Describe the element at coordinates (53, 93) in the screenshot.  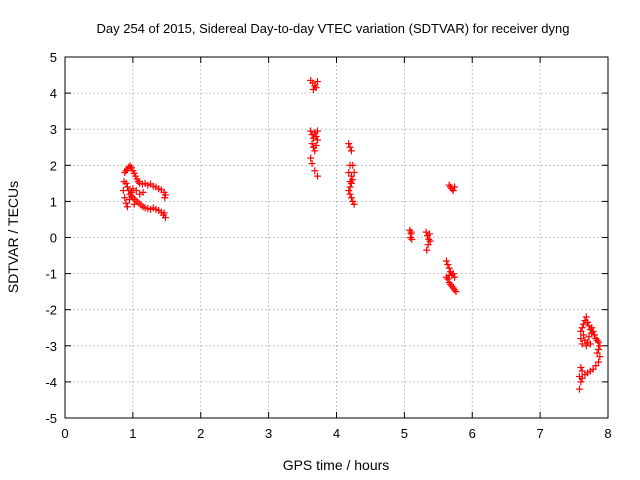
I see `y-tick-label: 4` at that location.